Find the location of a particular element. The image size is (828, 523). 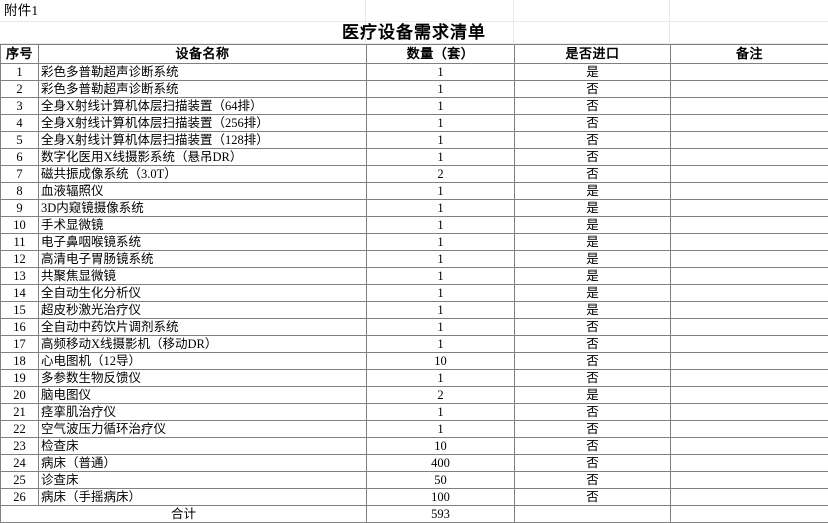

column-header-name: 设备名称 is located at coordinates (203, 54).